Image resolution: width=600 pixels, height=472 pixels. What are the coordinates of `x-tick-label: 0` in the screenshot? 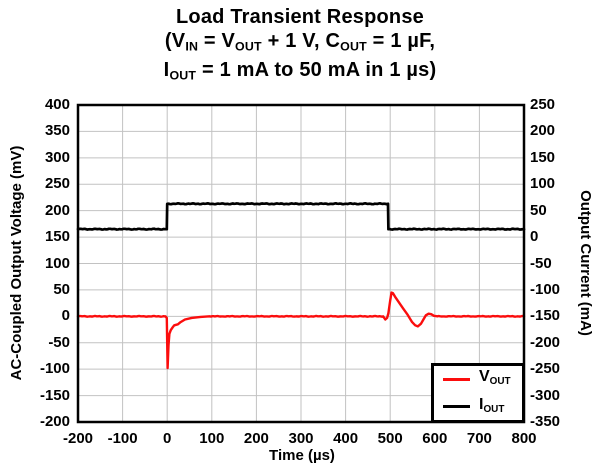 It's located at (167, 438).